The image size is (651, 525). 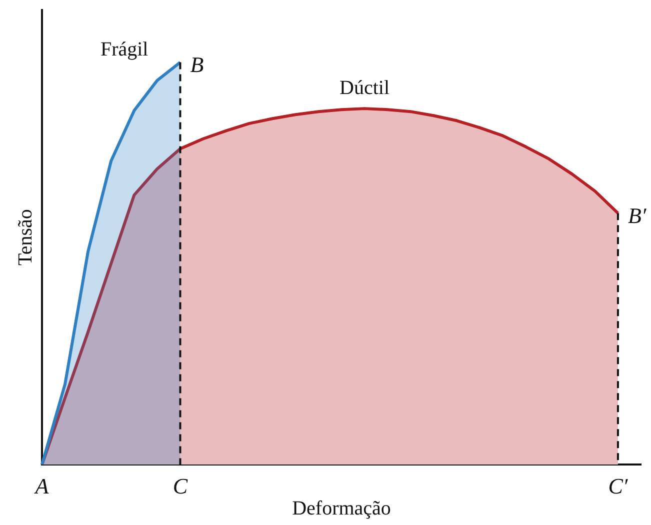 I want to click on annotation: B′, so click(x=638, y=215).